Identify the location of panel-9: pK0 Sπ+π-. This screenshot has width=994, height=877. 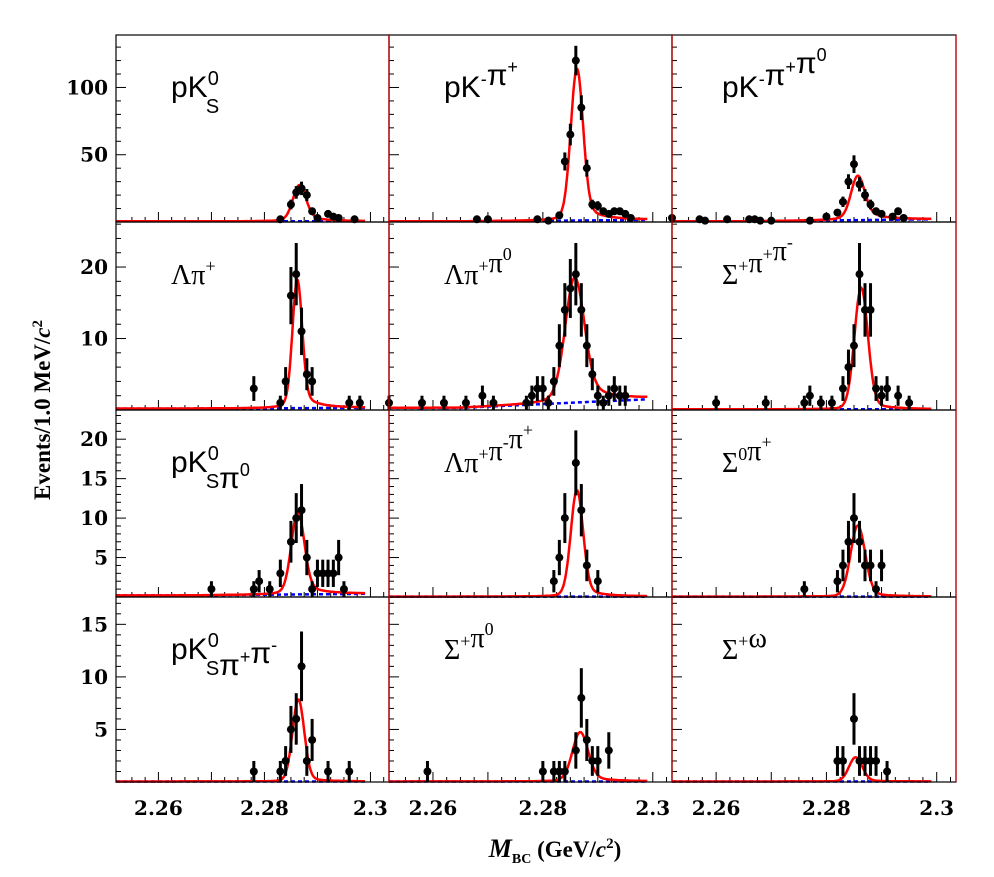
(252, 689).